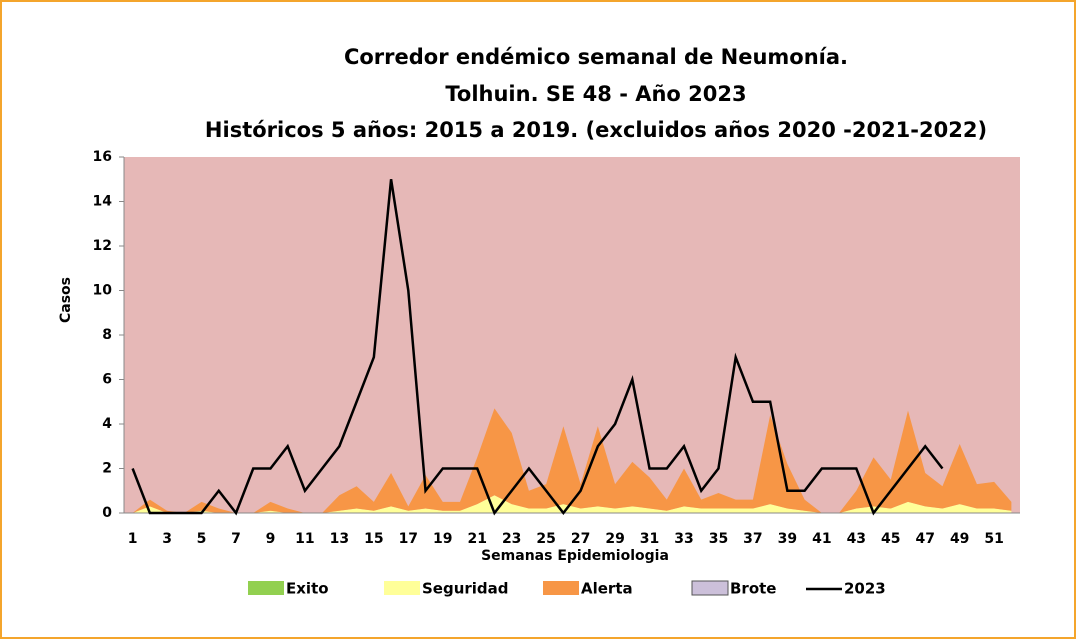 Image resolution: width=1076 pixels, height=639 pixels. I want to click on x-tick-label: 35, so click(718, 539).